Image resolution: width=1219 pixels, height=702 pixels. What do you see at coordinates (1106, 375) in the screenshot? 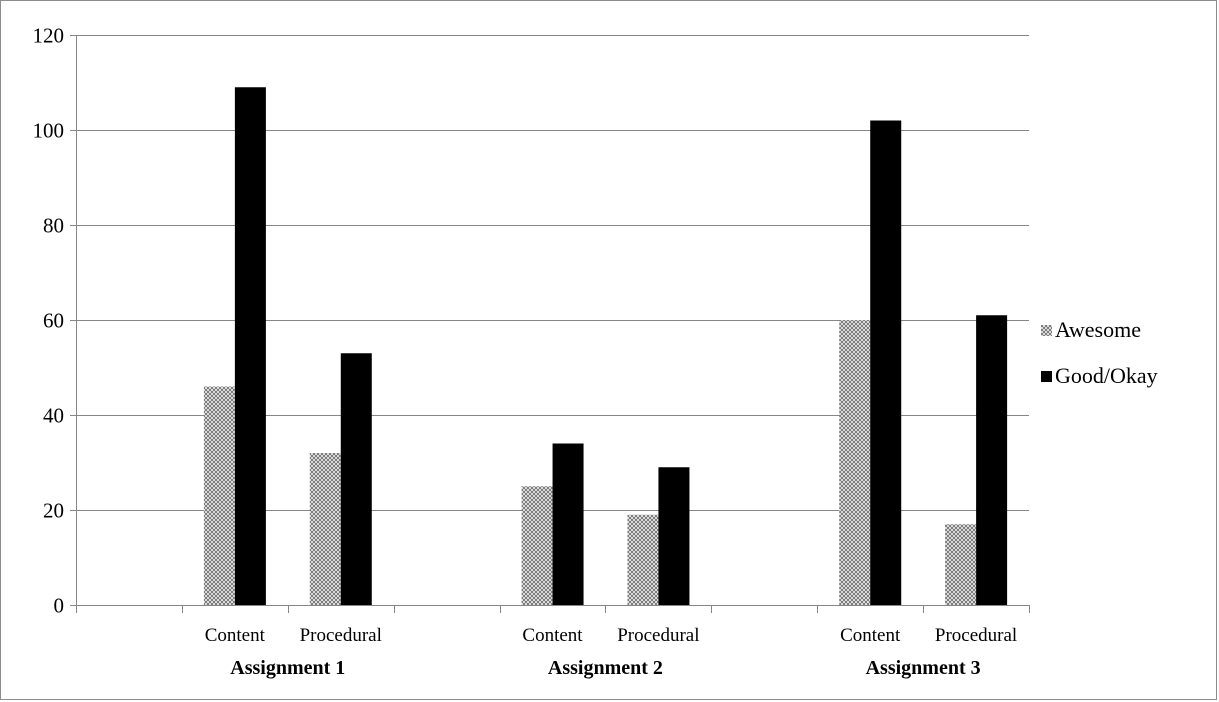
I see `legend-label: Good/Okay` at bounding box center [1106, 375].